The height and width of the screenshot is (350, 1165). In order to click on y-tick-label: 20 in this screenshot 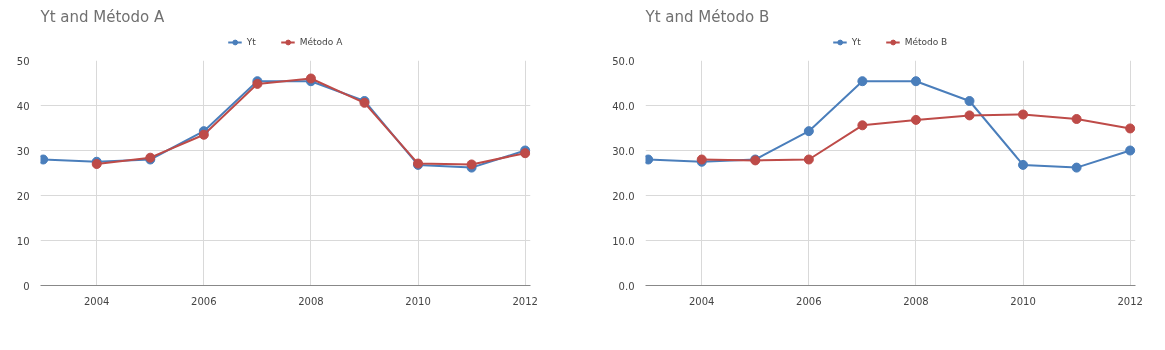, I will do `click(23, 196)`.